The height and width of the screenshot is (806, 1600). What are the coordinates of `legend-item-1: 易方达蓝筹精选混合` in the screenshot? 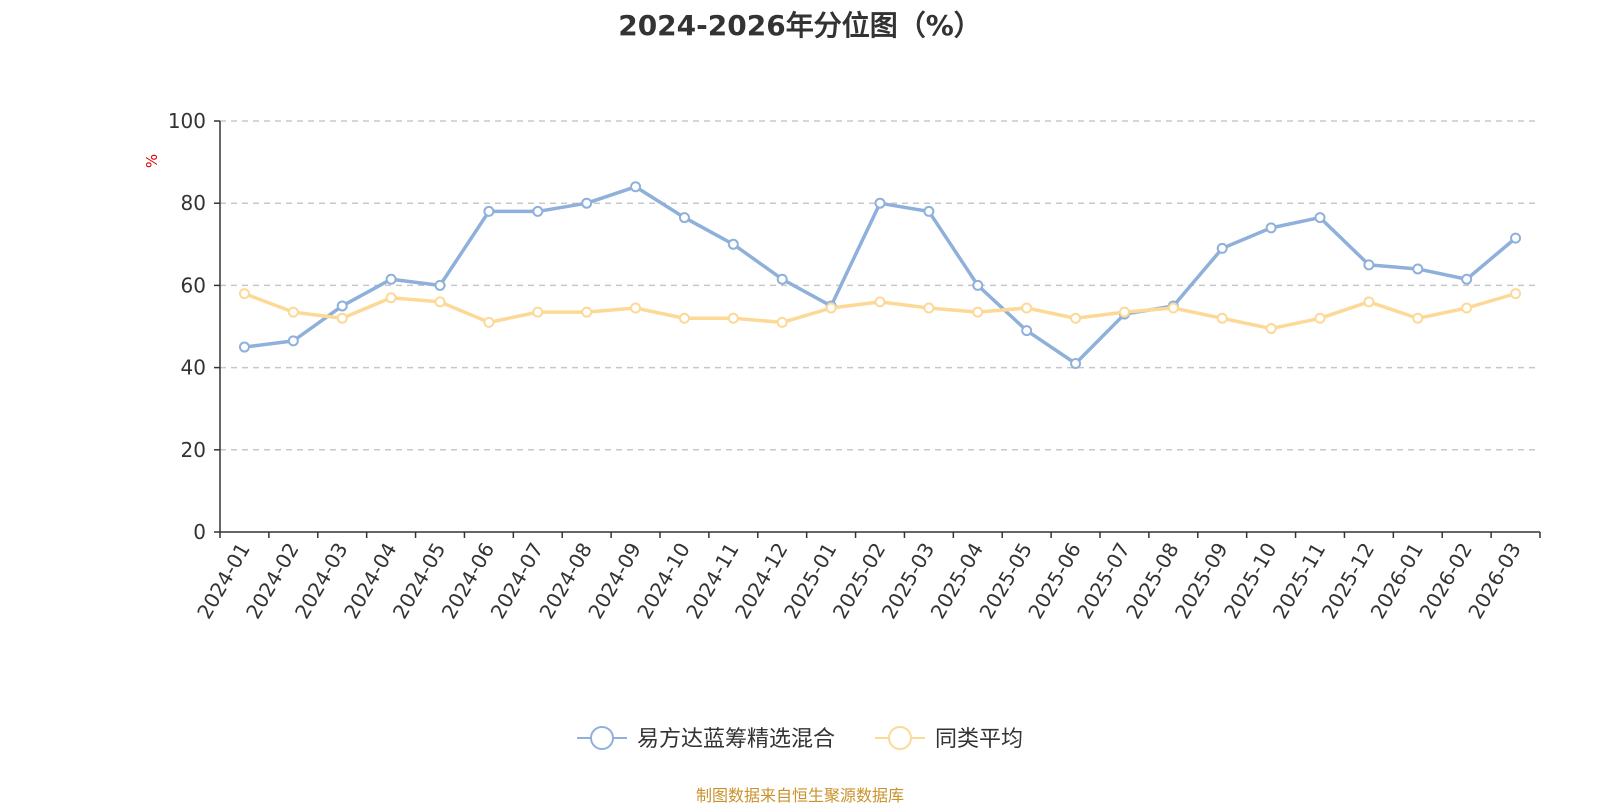 It's located at (706, 739).